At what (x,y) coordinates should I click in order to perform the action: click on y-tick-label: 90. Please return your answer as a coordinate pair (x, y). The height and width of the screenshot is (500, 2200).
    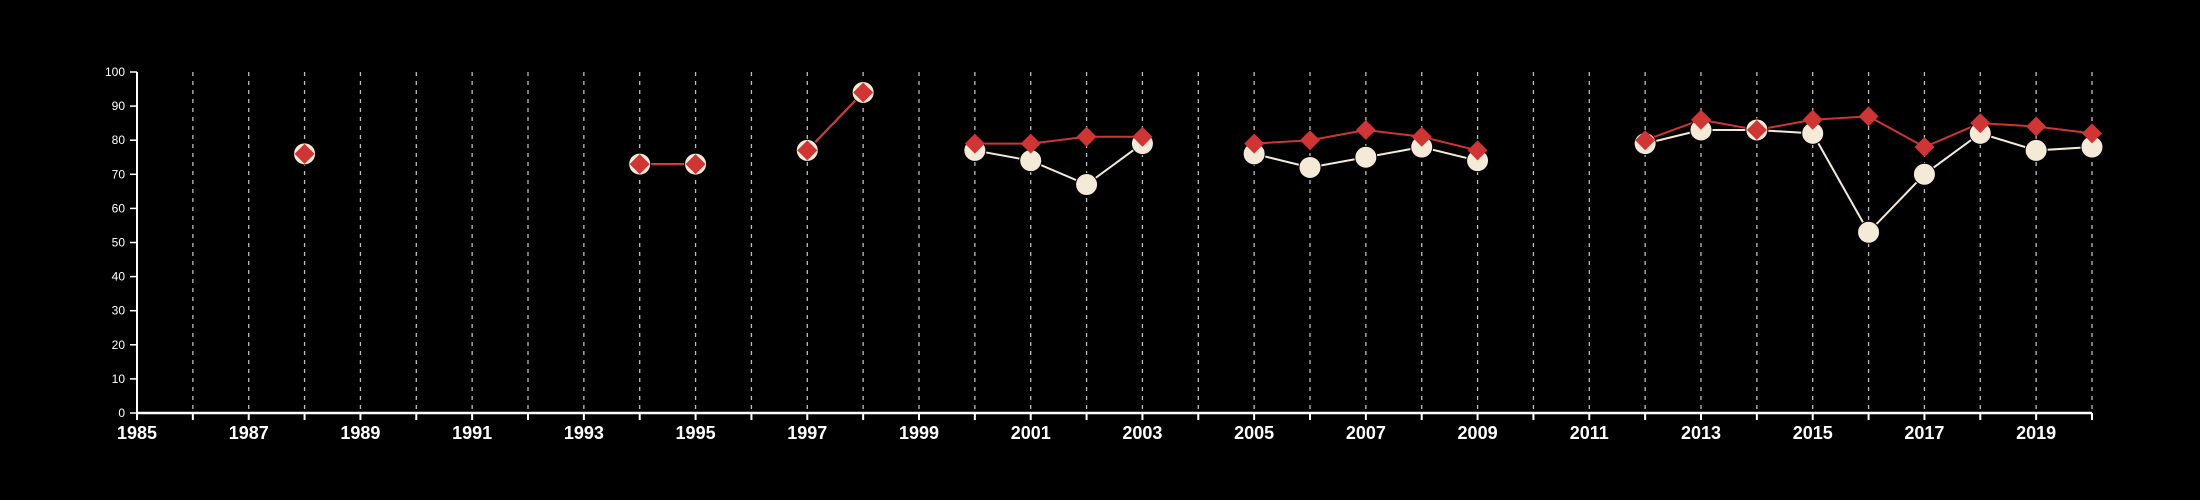
    Looking at the image, I should click on (119, 106).